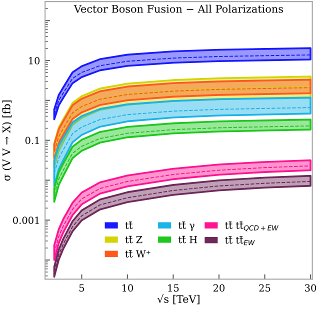 Image resolution: width=322 pixels, height=312 pixels. What do you see at coordinates (186, 226) in the screenshot?
I see `legend-label: tt̄ γ` at bounding box center [186, 226].